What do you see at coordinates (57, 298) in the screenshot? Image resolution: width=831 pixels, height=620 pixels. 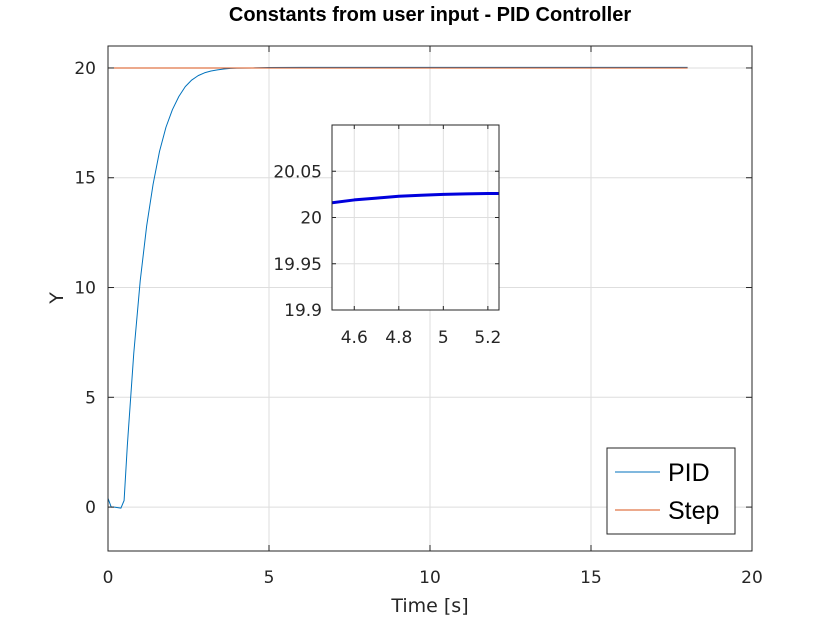 I see `y-axis-label: Y` at bounding box center [57, 298].